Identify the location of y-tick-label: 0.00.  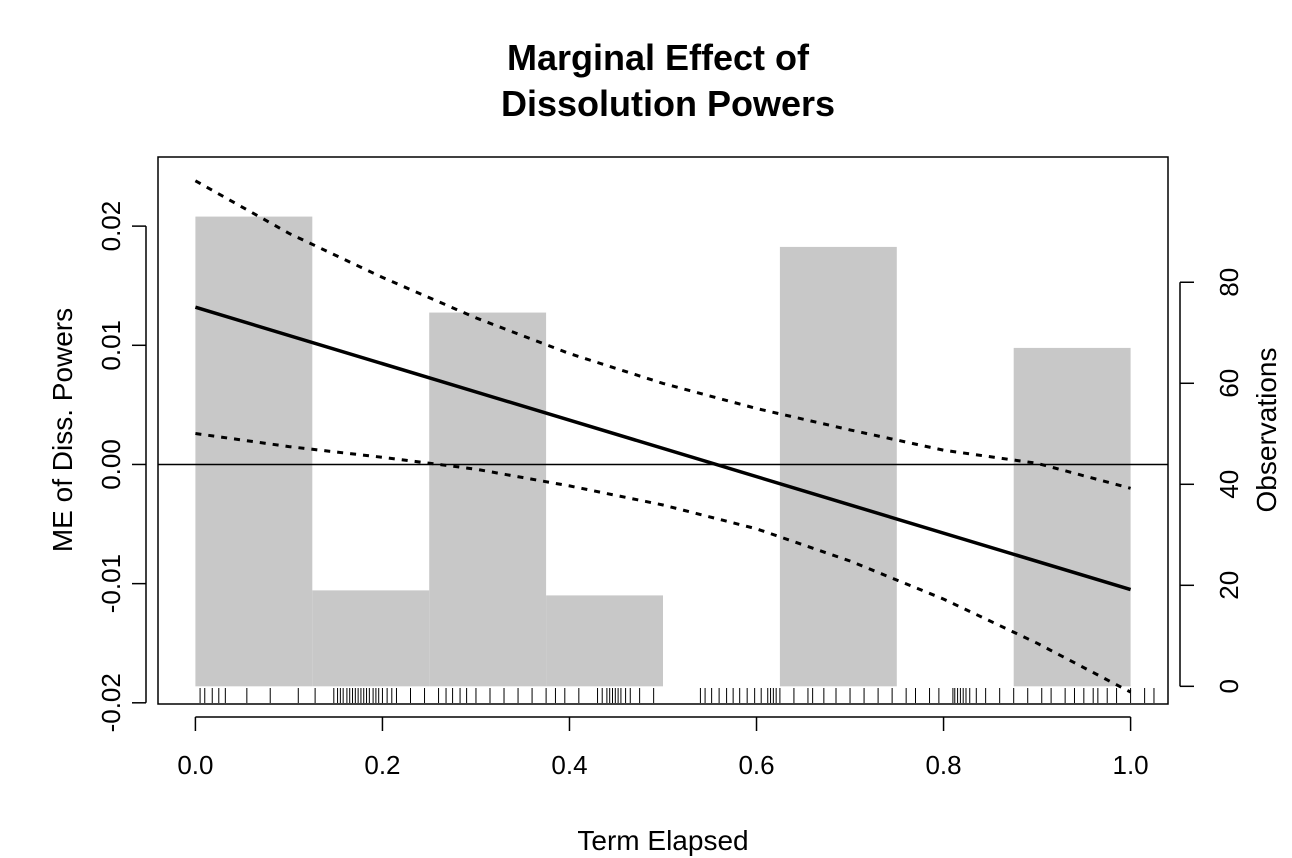
(111, 464).